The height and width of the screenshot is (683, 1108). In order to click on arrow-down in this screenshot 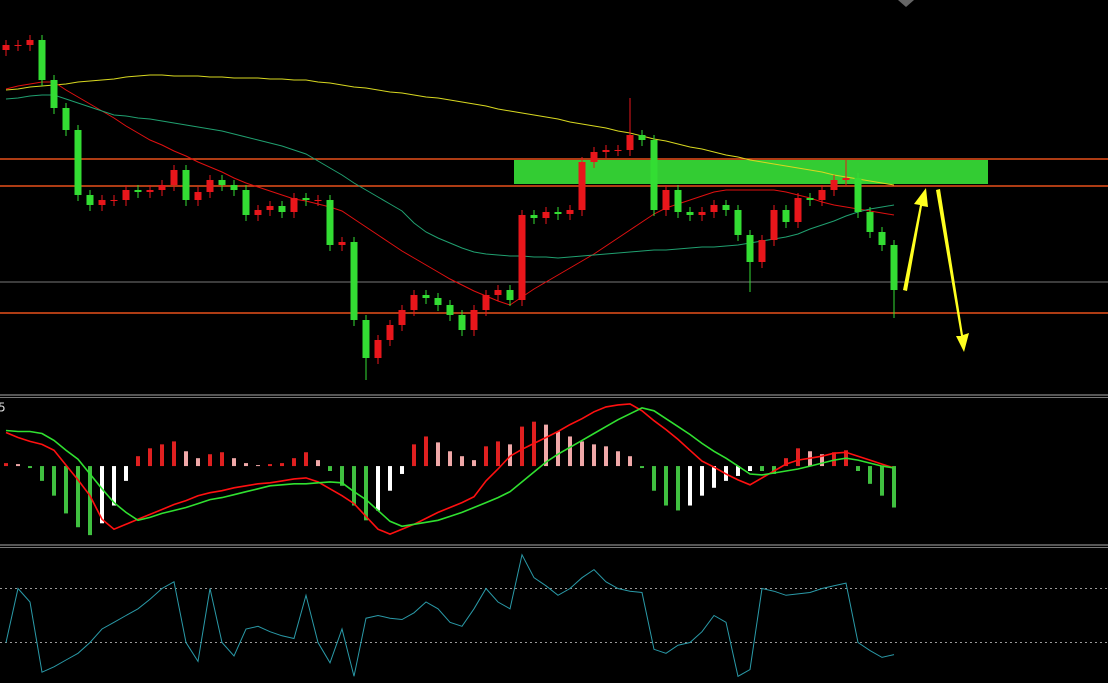, I will do `click(952, 270)`.